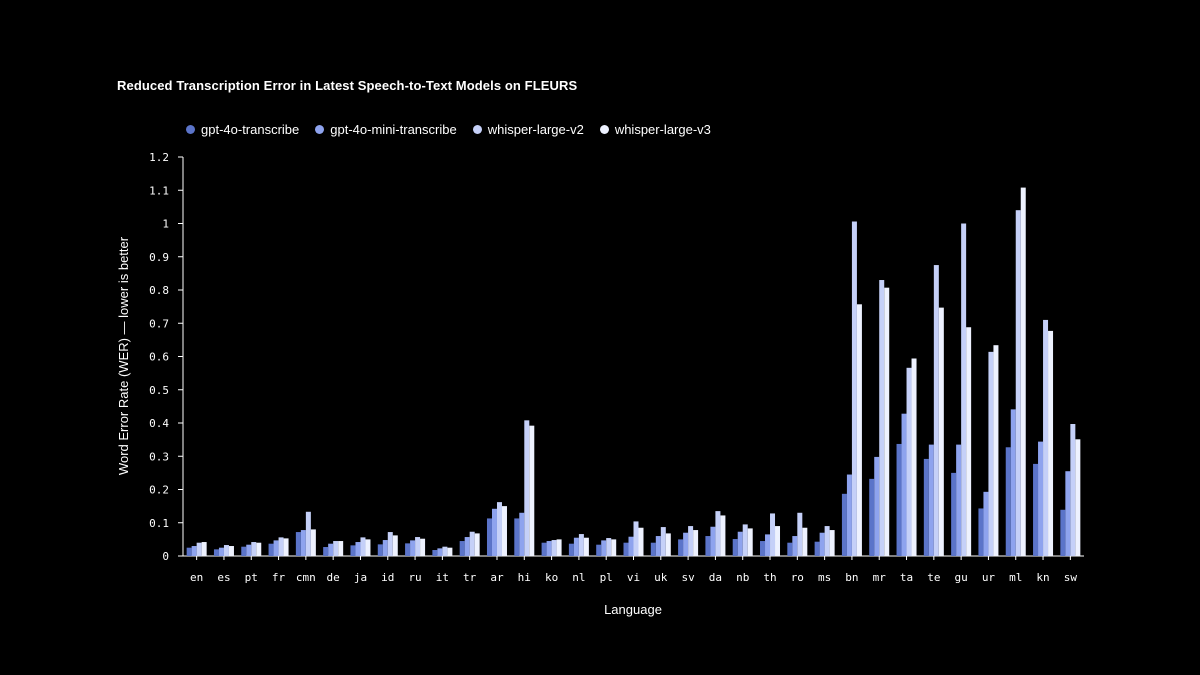 The height and width of the screenshot is (675, 1200). Describe the element at coordinates (633, 577) in the screenshot. I see `x-tick-label: vi` at that location.